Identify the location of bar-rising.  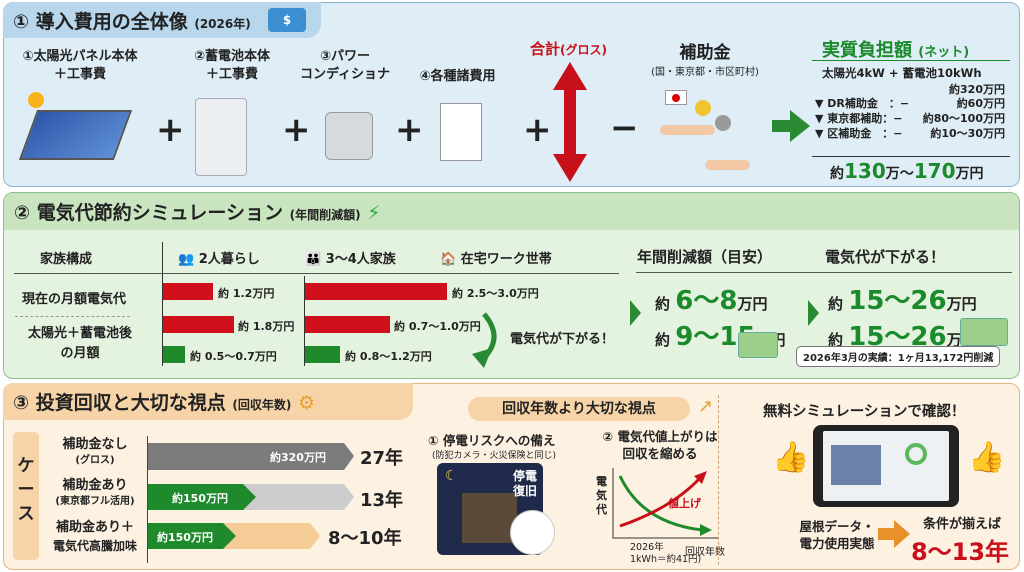
(192, 536).